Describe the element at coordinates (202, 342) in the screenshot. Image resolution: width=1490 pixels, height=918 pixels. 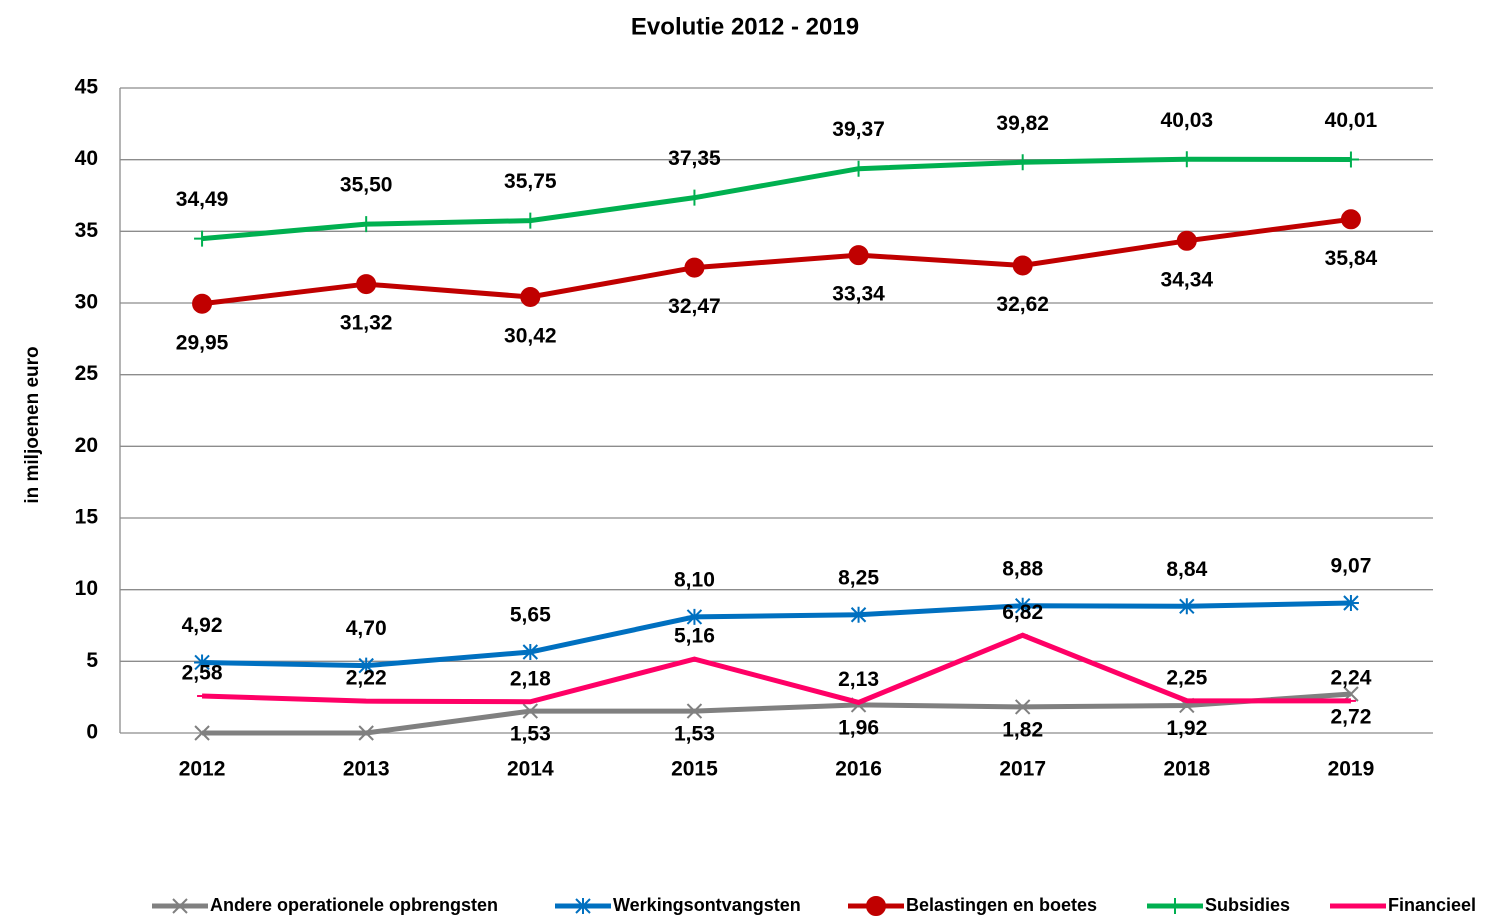
I see `data-label: 29,95` at that location.